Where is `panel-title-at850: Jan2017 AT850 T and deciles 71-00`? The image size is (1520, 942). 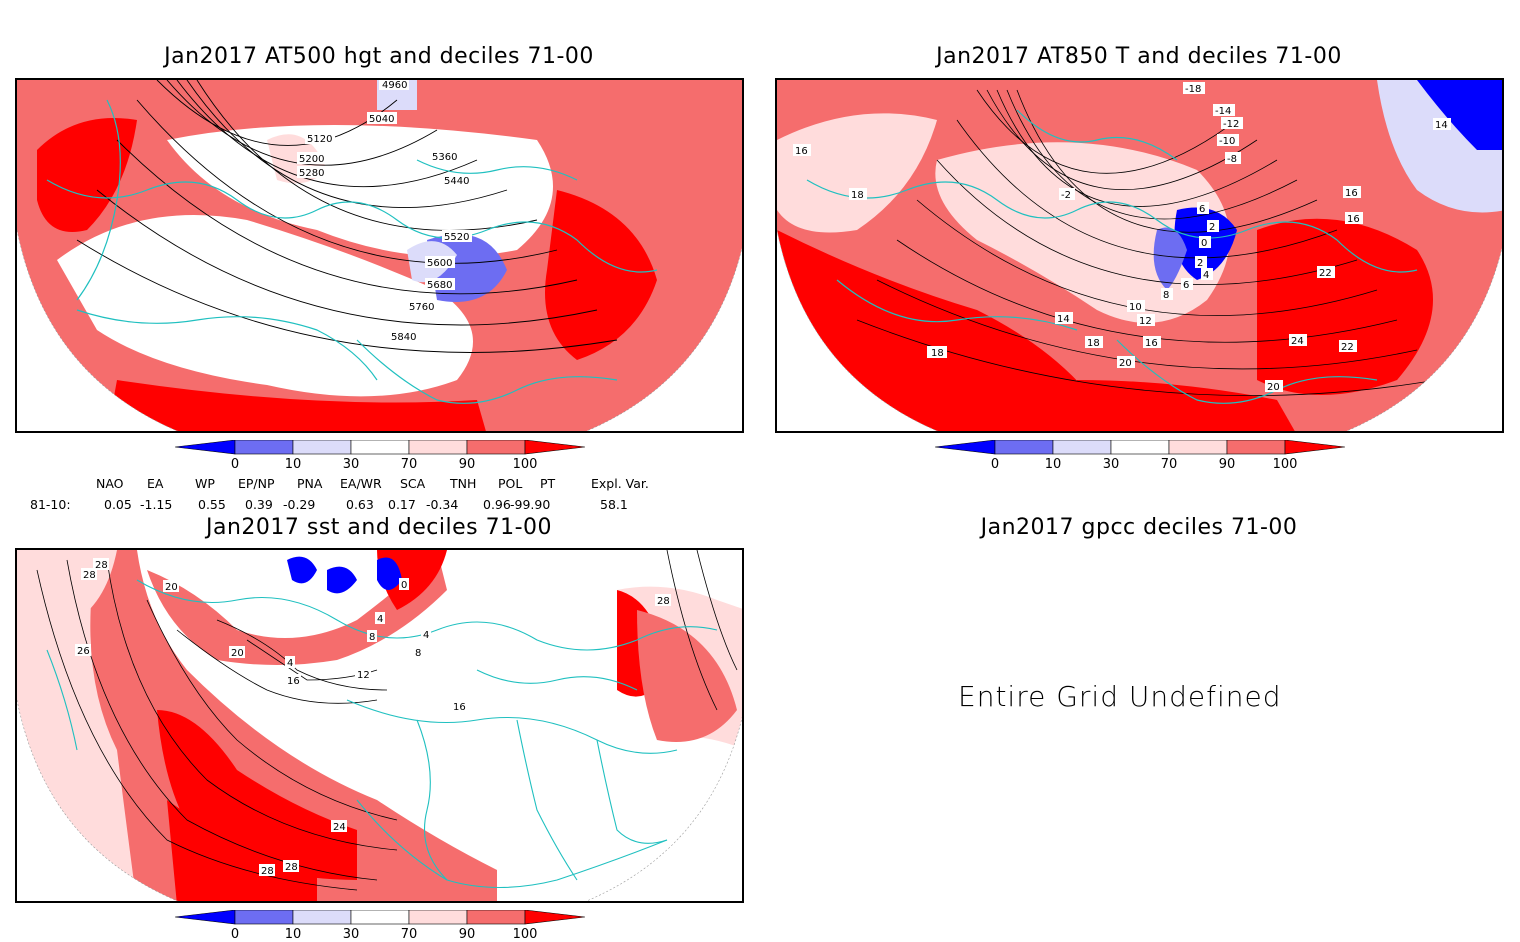
panel-title-at850: Jan2017 AT850 T and deciles 71-00 is located at coordinates (1139, 56).